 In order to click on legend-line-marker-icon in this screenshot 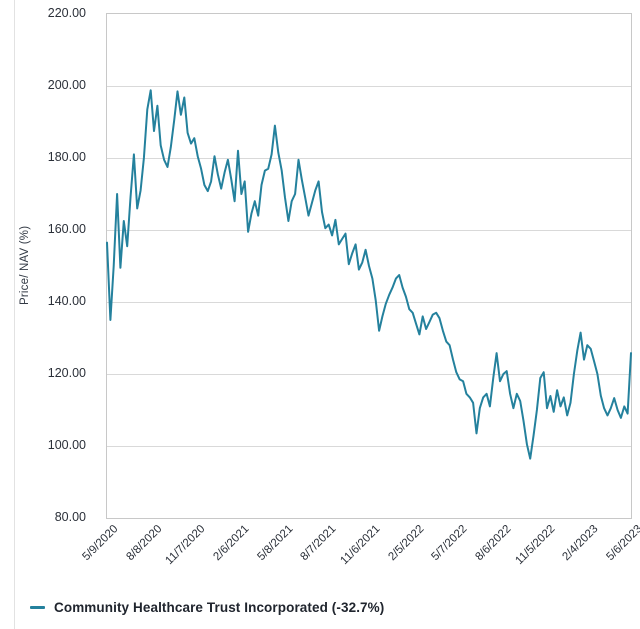, I will do `click(37, 607)`.